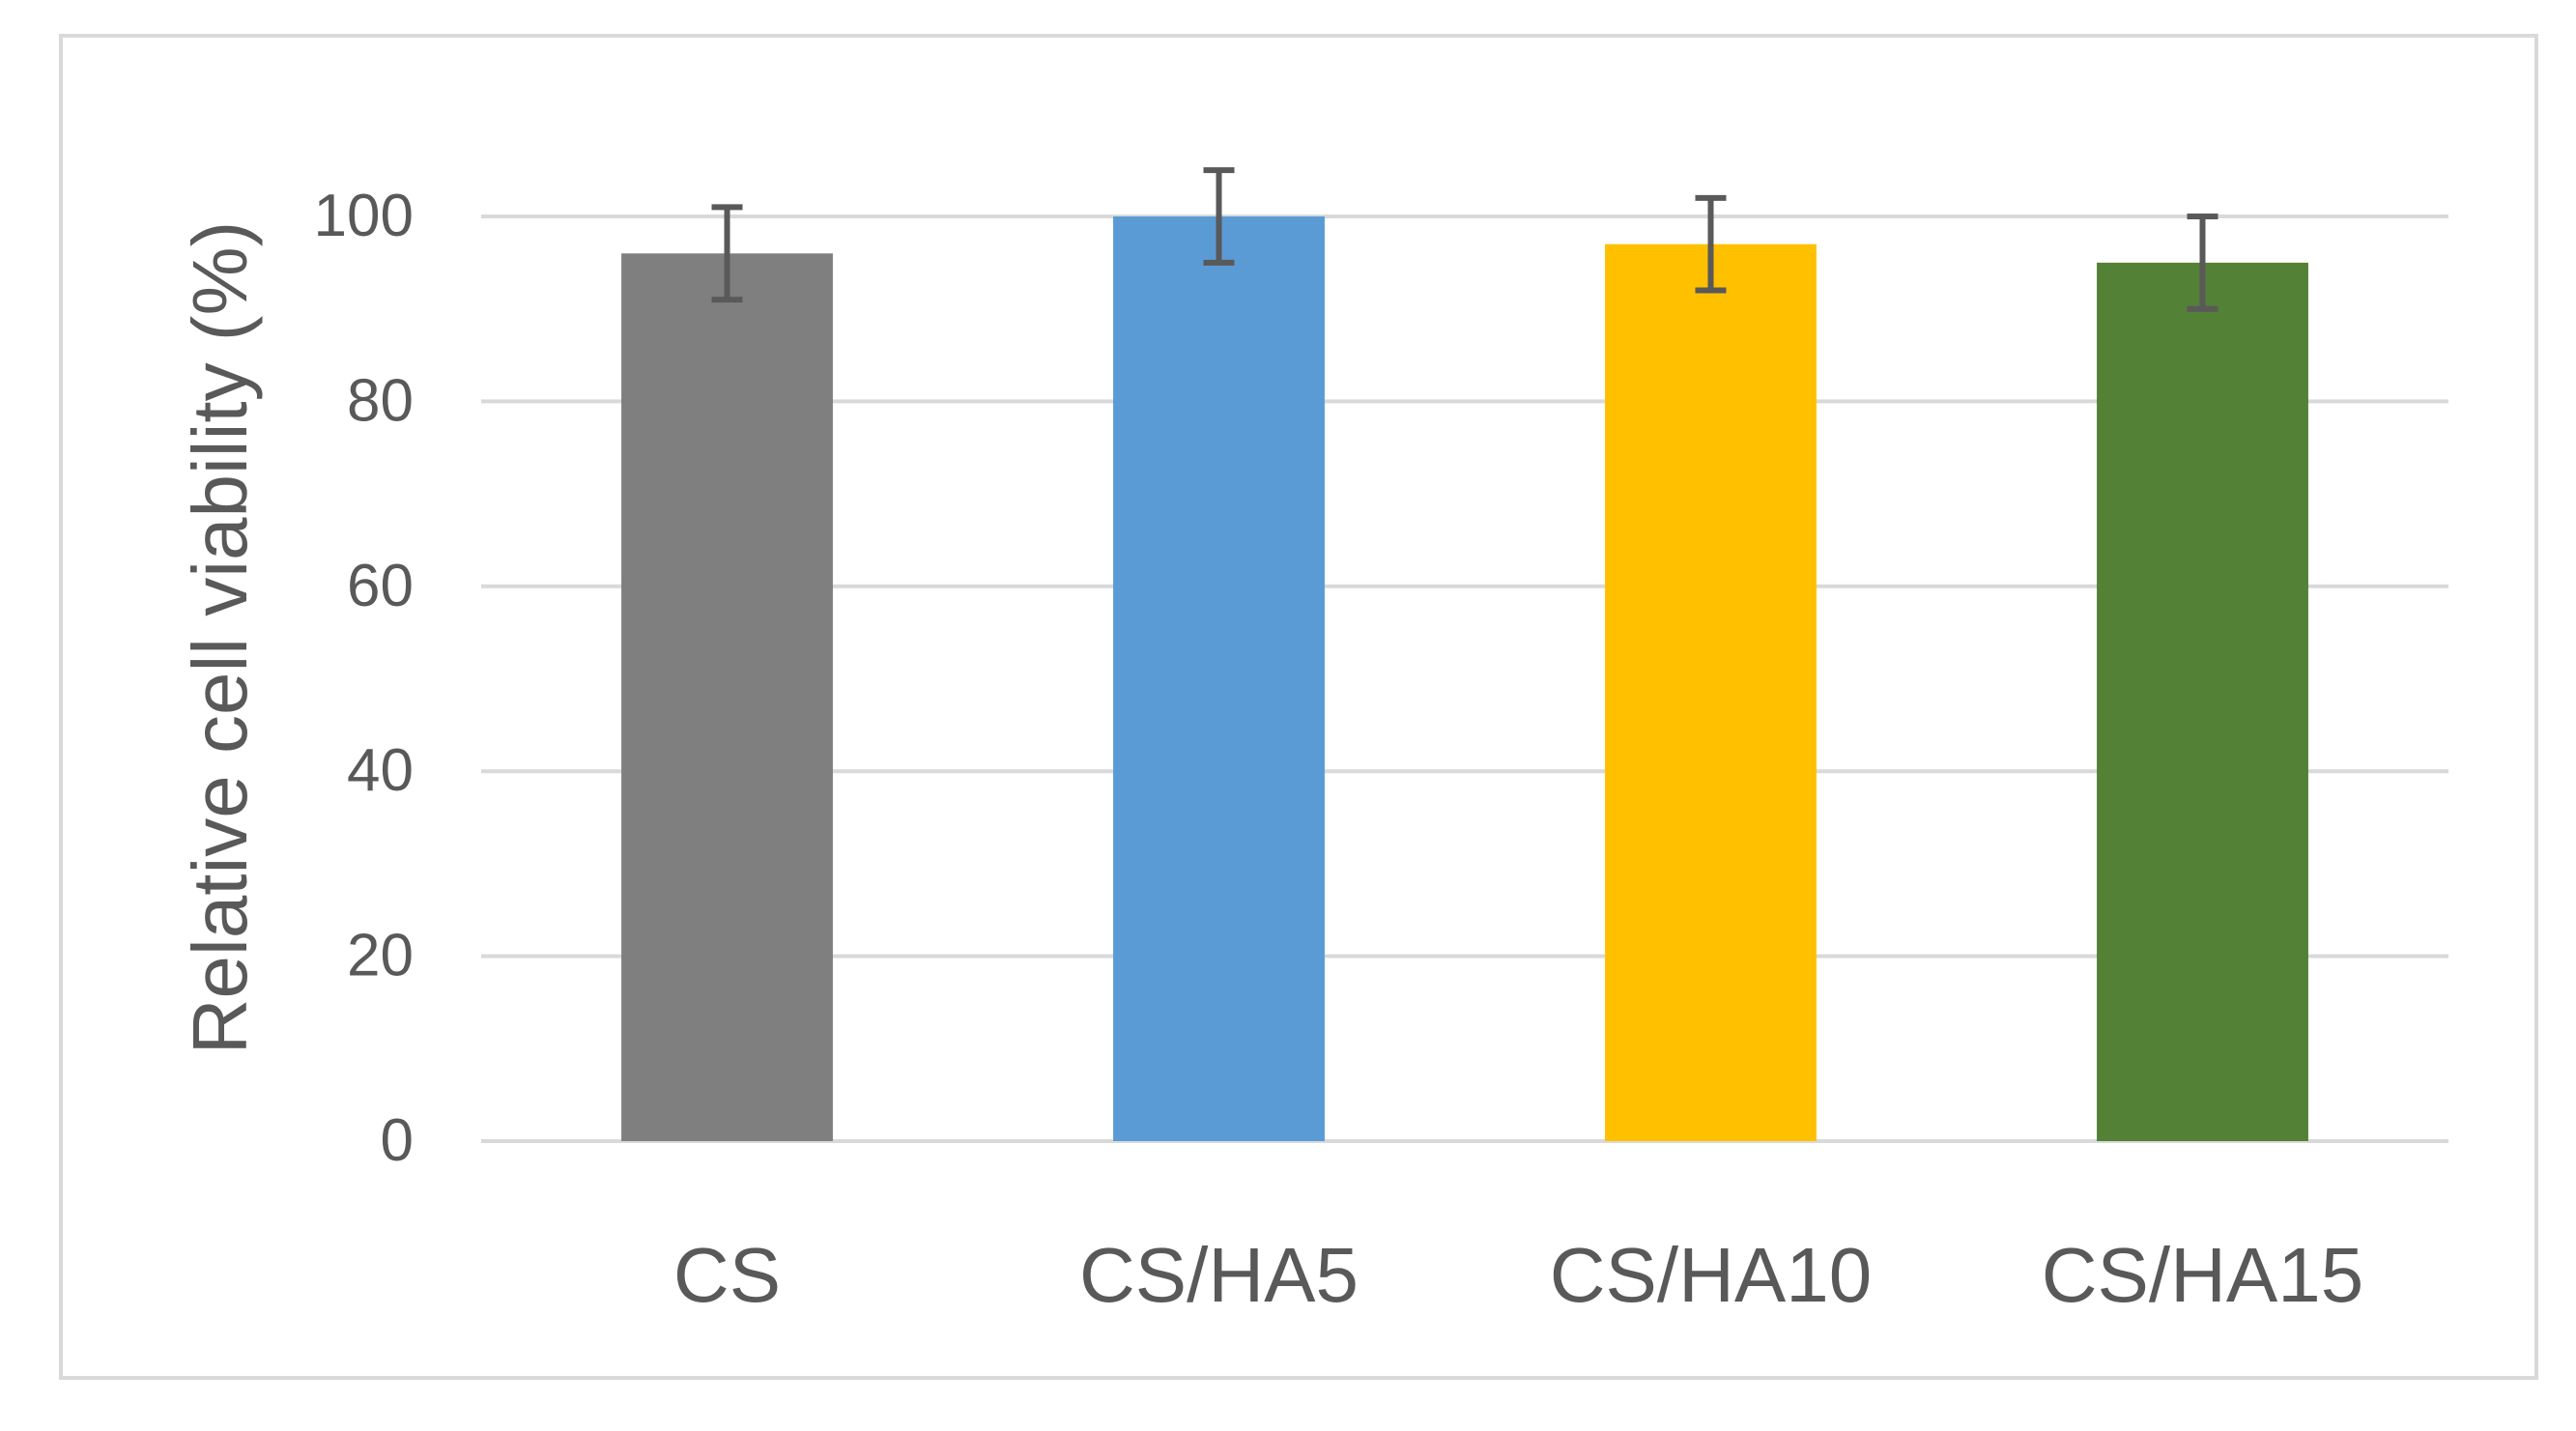  What do you see at coordinates (381, 586) in the screenshot?
I see `y-tick-label: 60` at bounding box center [381, 586].